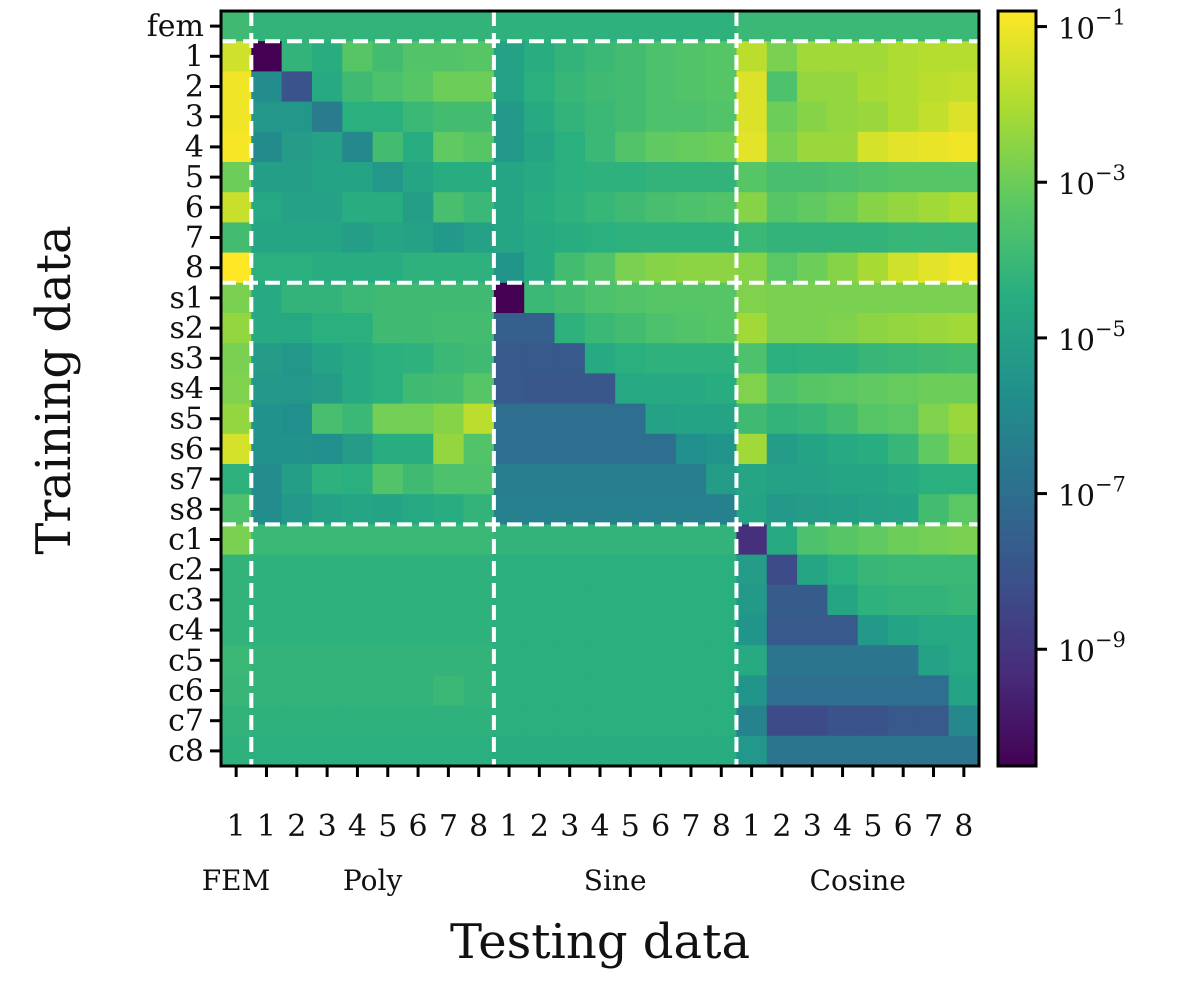 The image size is (1196, 984). I want to click on y-tick-label: s1, so click(187, 298).